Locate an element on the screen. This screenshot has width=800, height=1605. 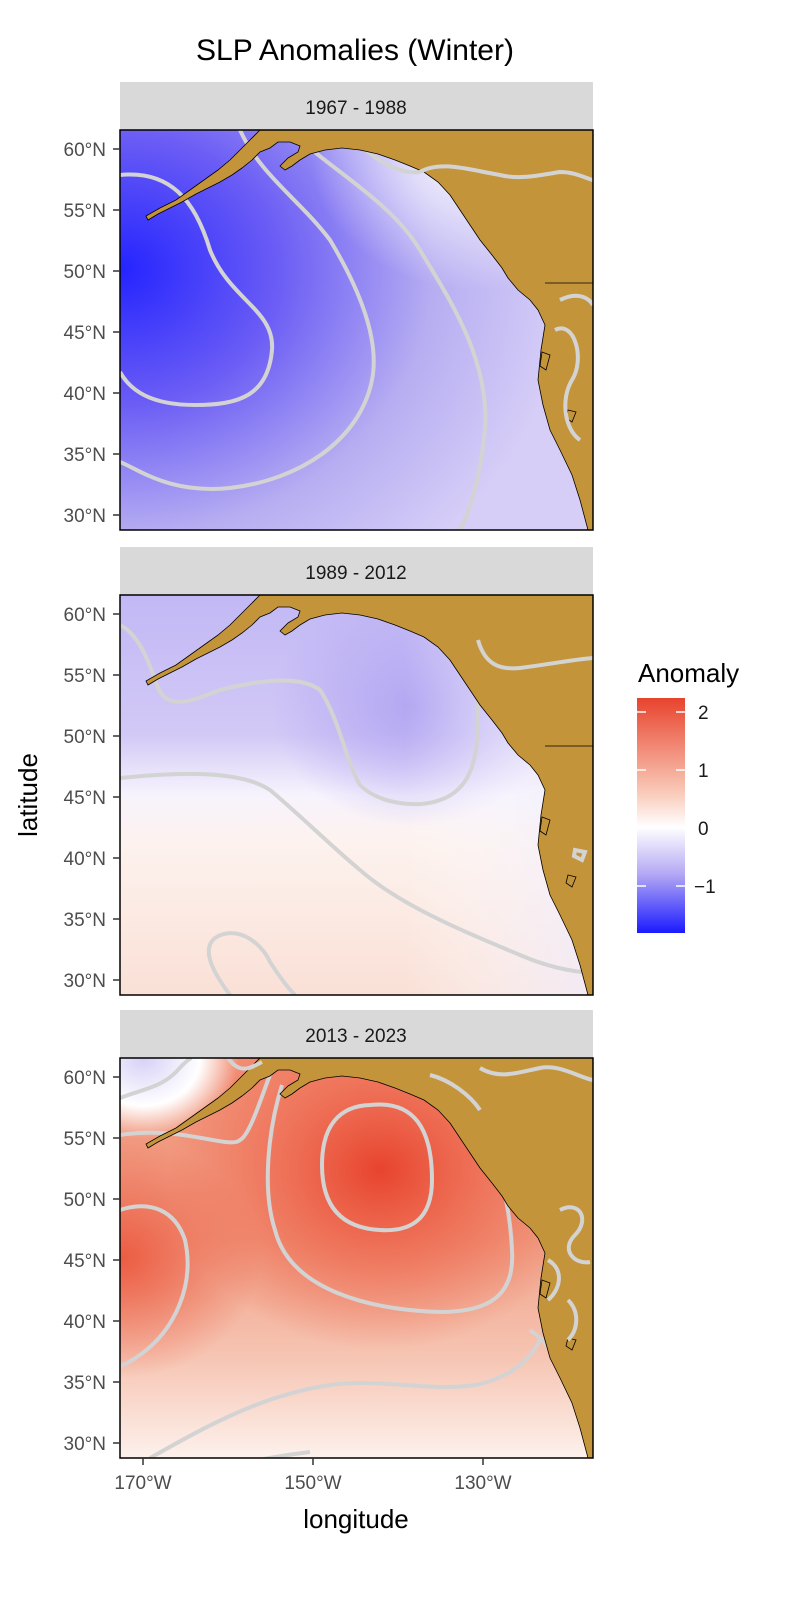
x-axis-label: longitude is located at coordinates (356, 1519).